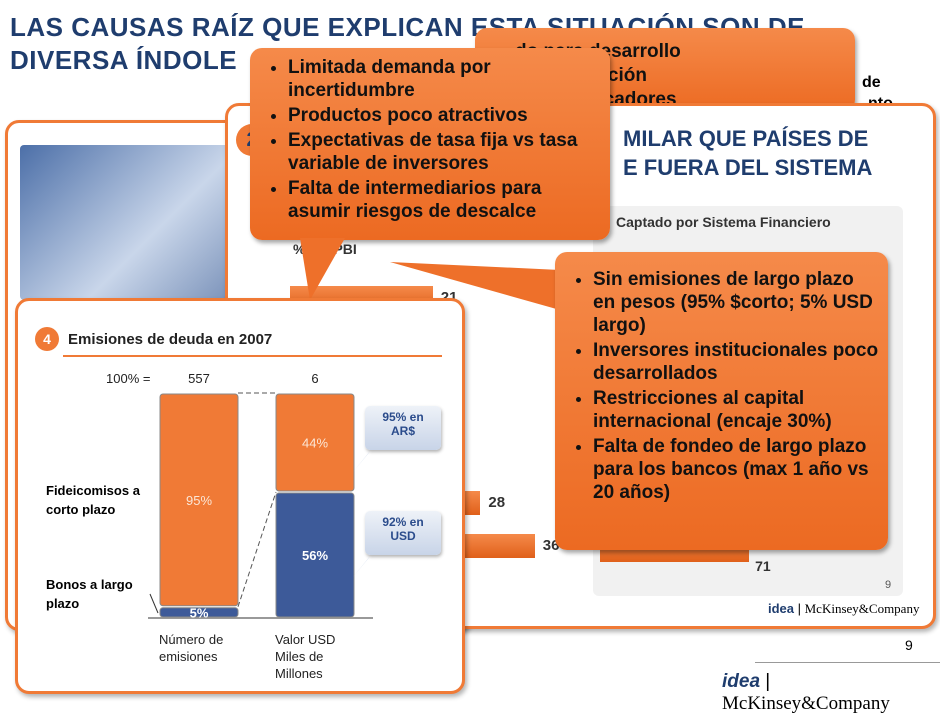 This screenshot has height=715, width=940. Describe the element at coordinates (127, 222) in the screenshot. I see `photo` at that location.